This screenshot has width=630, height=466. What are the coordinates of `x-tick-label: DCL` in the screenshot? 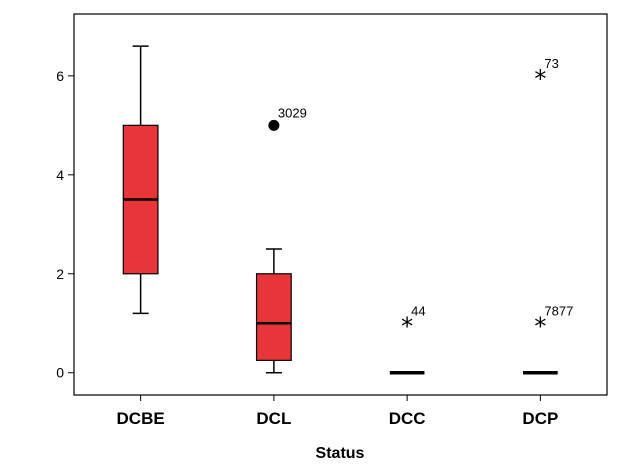 It's located at (273, 418).